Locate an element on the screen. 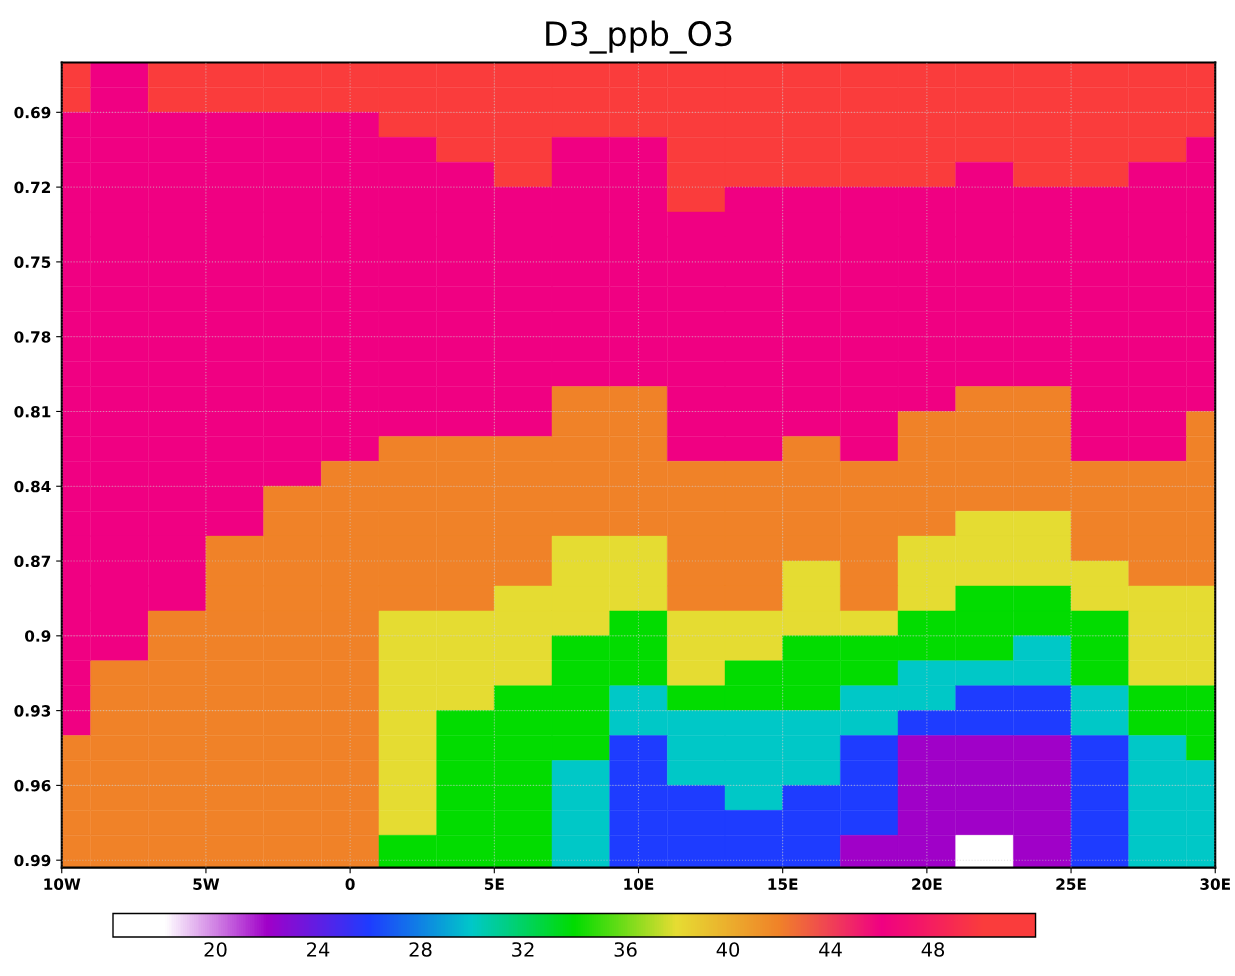 This screenshot has width=1235, height=976. color-bar-label: 32 is located at coordinates (523, 949).